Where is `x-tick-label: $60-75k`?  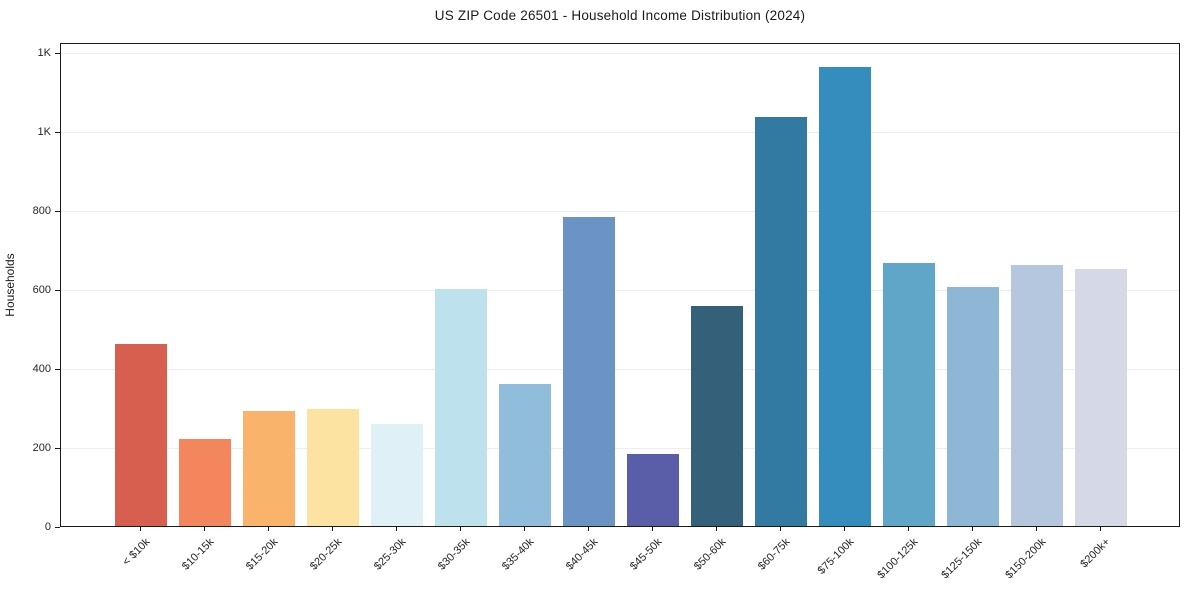 x-tick-label: $60-75k is located at coordinates (774, 554).